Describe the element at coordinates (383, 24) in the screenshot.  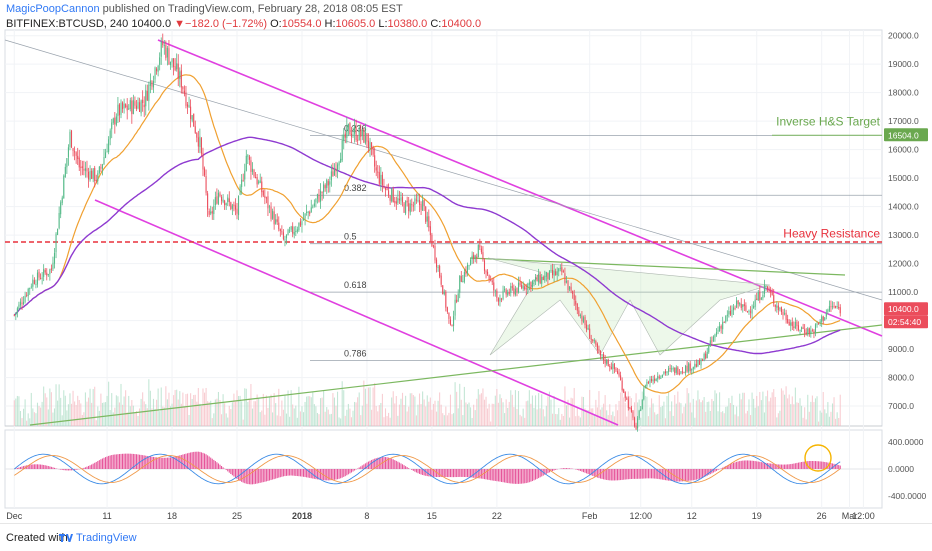
I see `low-label: L:` at that location.